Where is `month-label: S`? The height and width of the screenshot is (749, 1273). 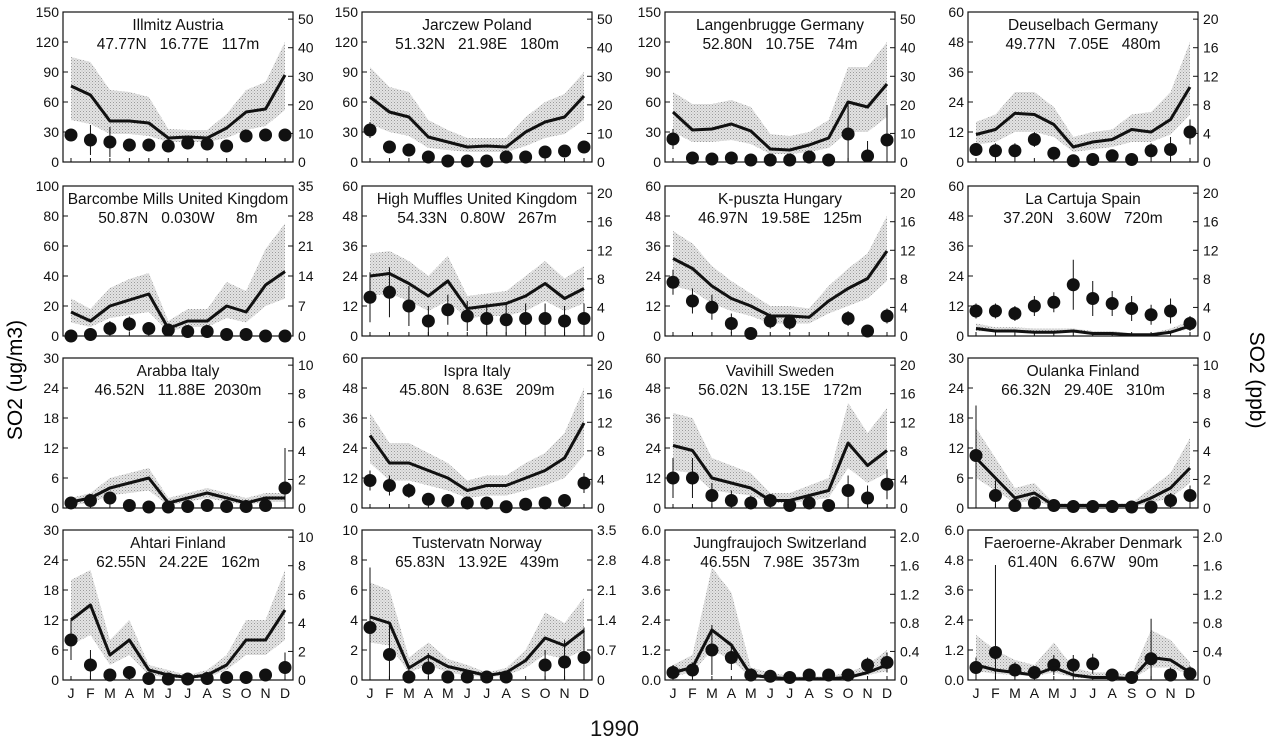
month-label: S is located at coordinates (1131, 693).